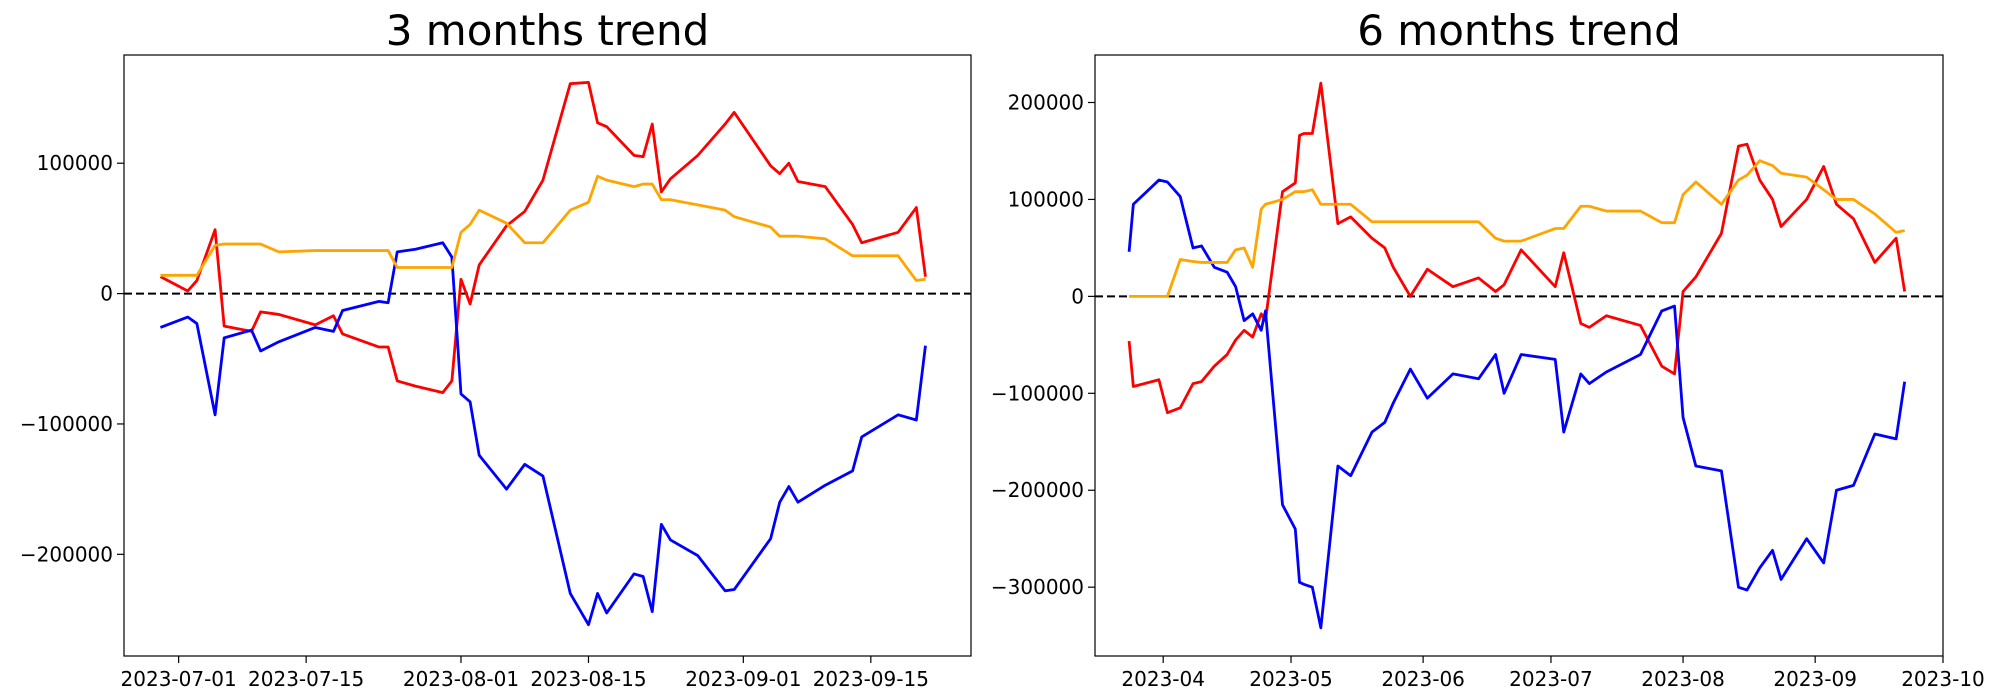 The width and height of the screenshot is (2000, 700). What do you see at coordinates (1046, 102) in the screenshot?
I see `y-tick-label: 200000` at bounding box center [1046, 102].